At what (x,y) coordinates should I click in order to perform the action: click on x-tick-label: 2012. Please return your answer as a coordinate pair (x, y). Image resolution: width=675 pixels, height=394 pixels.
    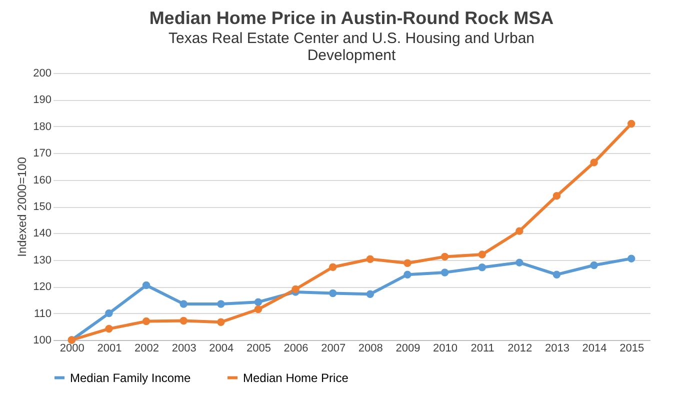
    Looking at the image, I should click on (520, 348).